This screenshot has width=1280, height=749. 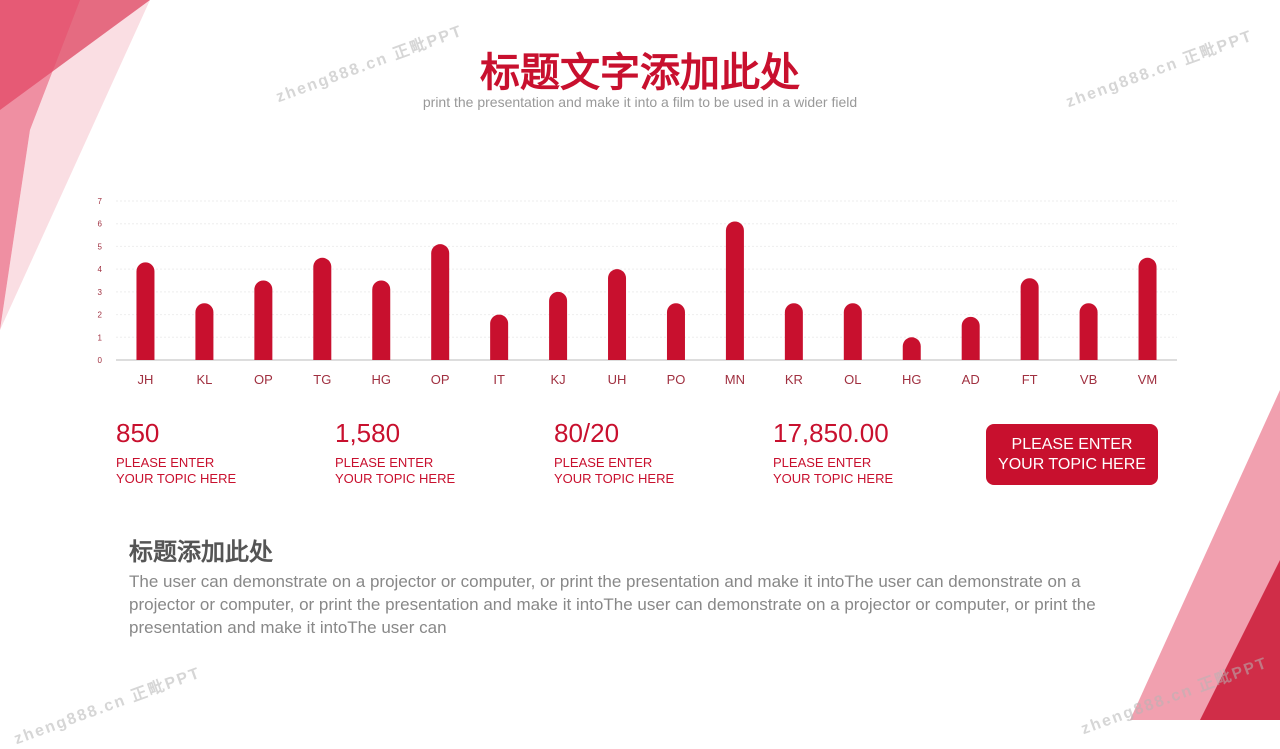 What do you see at coordinates (1072, 454) in the screenshot?
I see `topic-button: PLEASE ENTER YOUR TOPIC HERE` at bounding box center [1072, 454].